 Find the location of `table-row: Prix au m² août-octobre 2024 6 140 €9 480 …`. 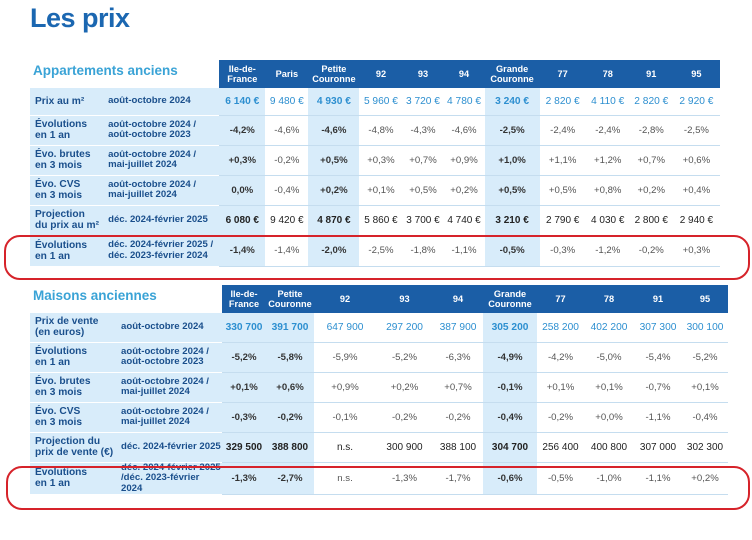

table-row: Prix au m² août-octobre 2024 6 140 €9 480 … is located at coordinates (375, 102).